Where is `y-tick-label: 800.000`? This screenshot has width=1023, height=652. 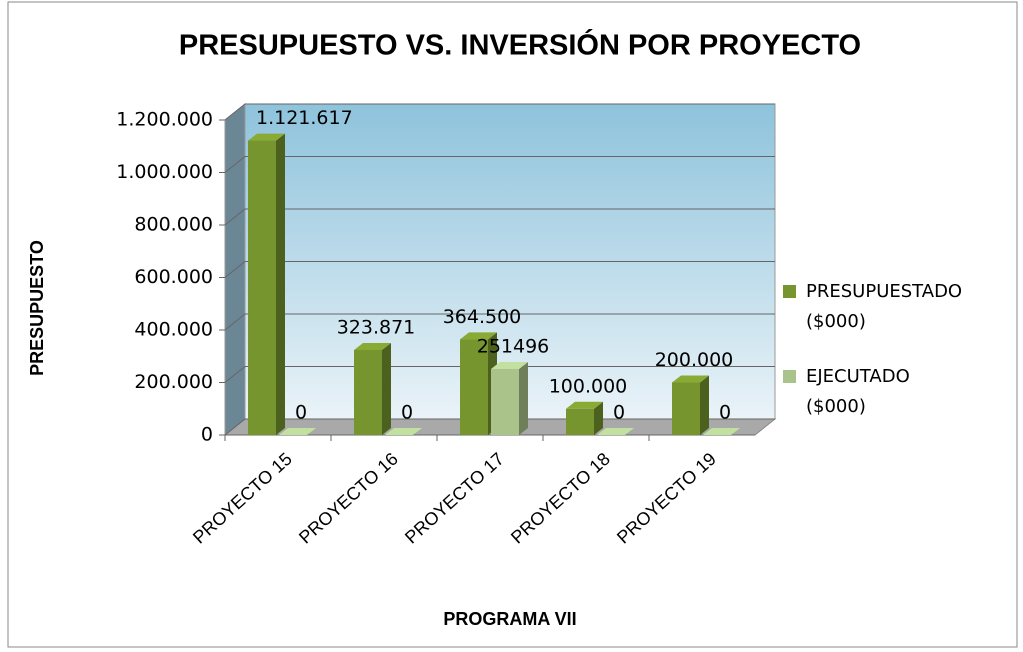
y-tick-label: 800.000 is located at coordinates (173, 225).